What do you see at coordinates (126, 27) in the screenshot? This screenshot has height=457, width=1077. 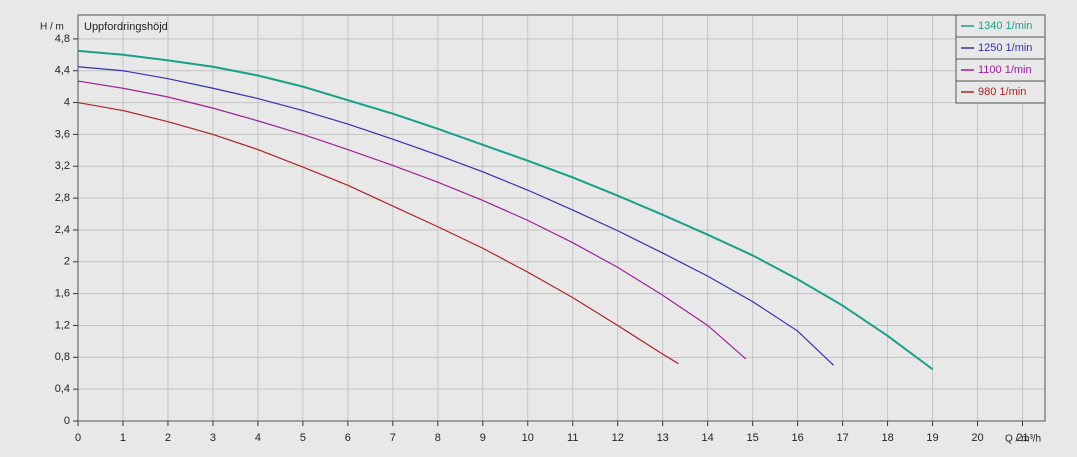 I see `chart-title: Uppfordringshöjd` at bounding box center [126, 27].